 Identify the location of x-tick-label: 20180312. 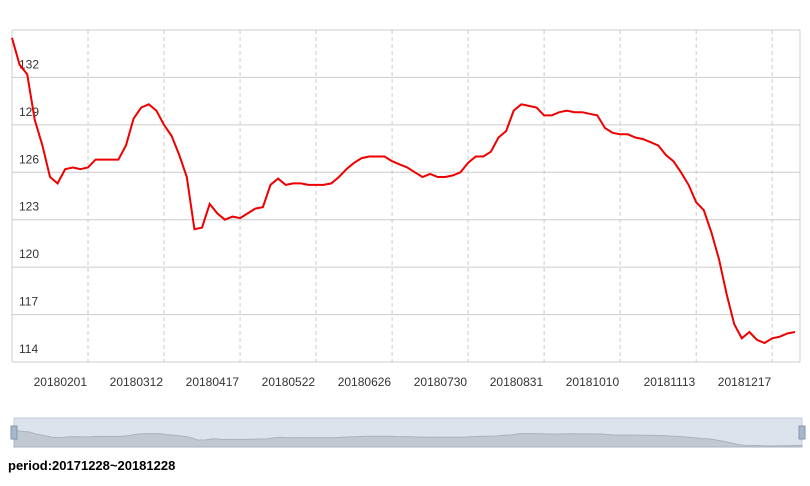
(137, 382).